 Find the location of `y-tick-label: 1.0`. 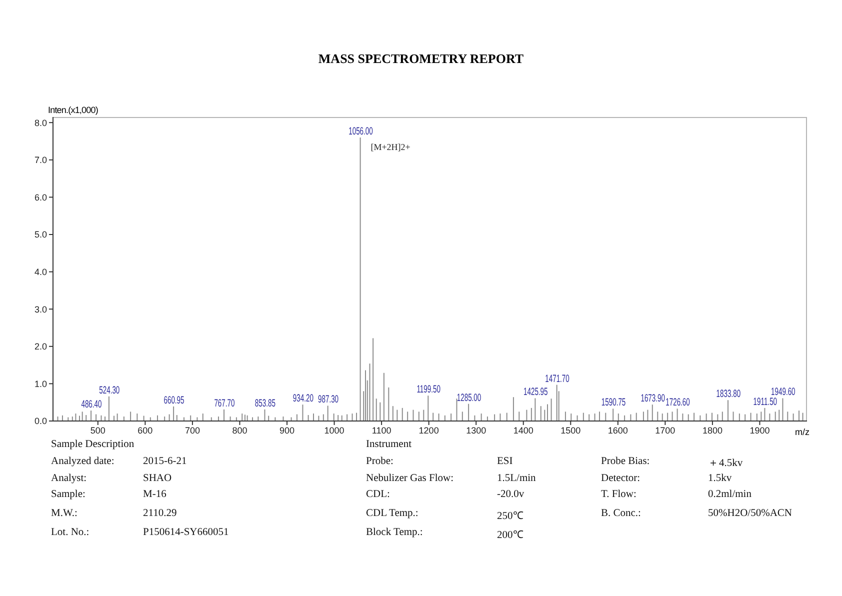

y-tick-label: 1.0 is located at coordinates (40, 383).